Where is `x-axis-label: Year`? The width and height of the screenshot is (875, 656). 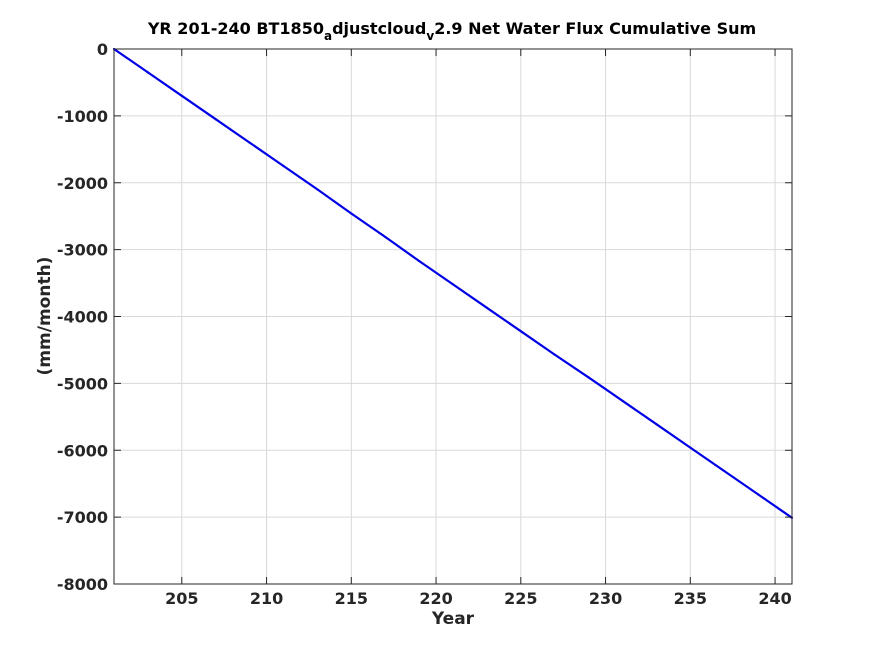
x-axis-label: Year is located at coordinates (453, 619).